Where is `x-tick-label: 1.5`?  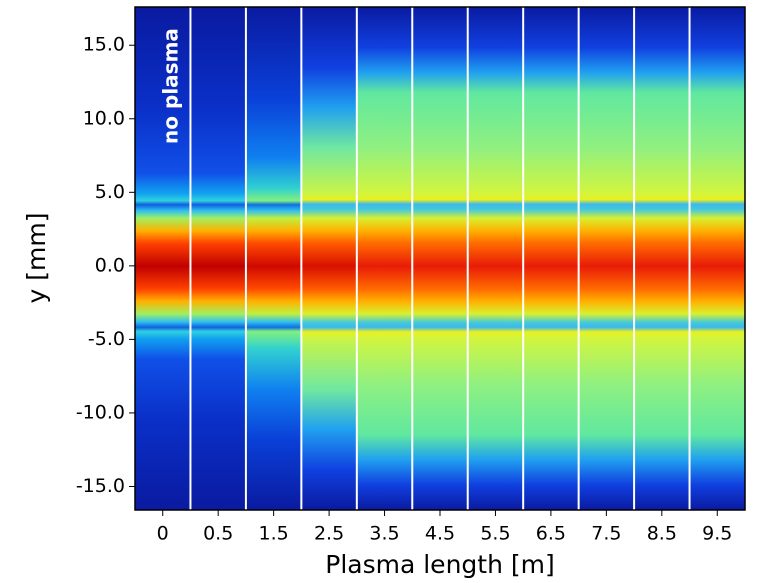
x-tick-label: 1.5 is located at coordinates (274, 534).